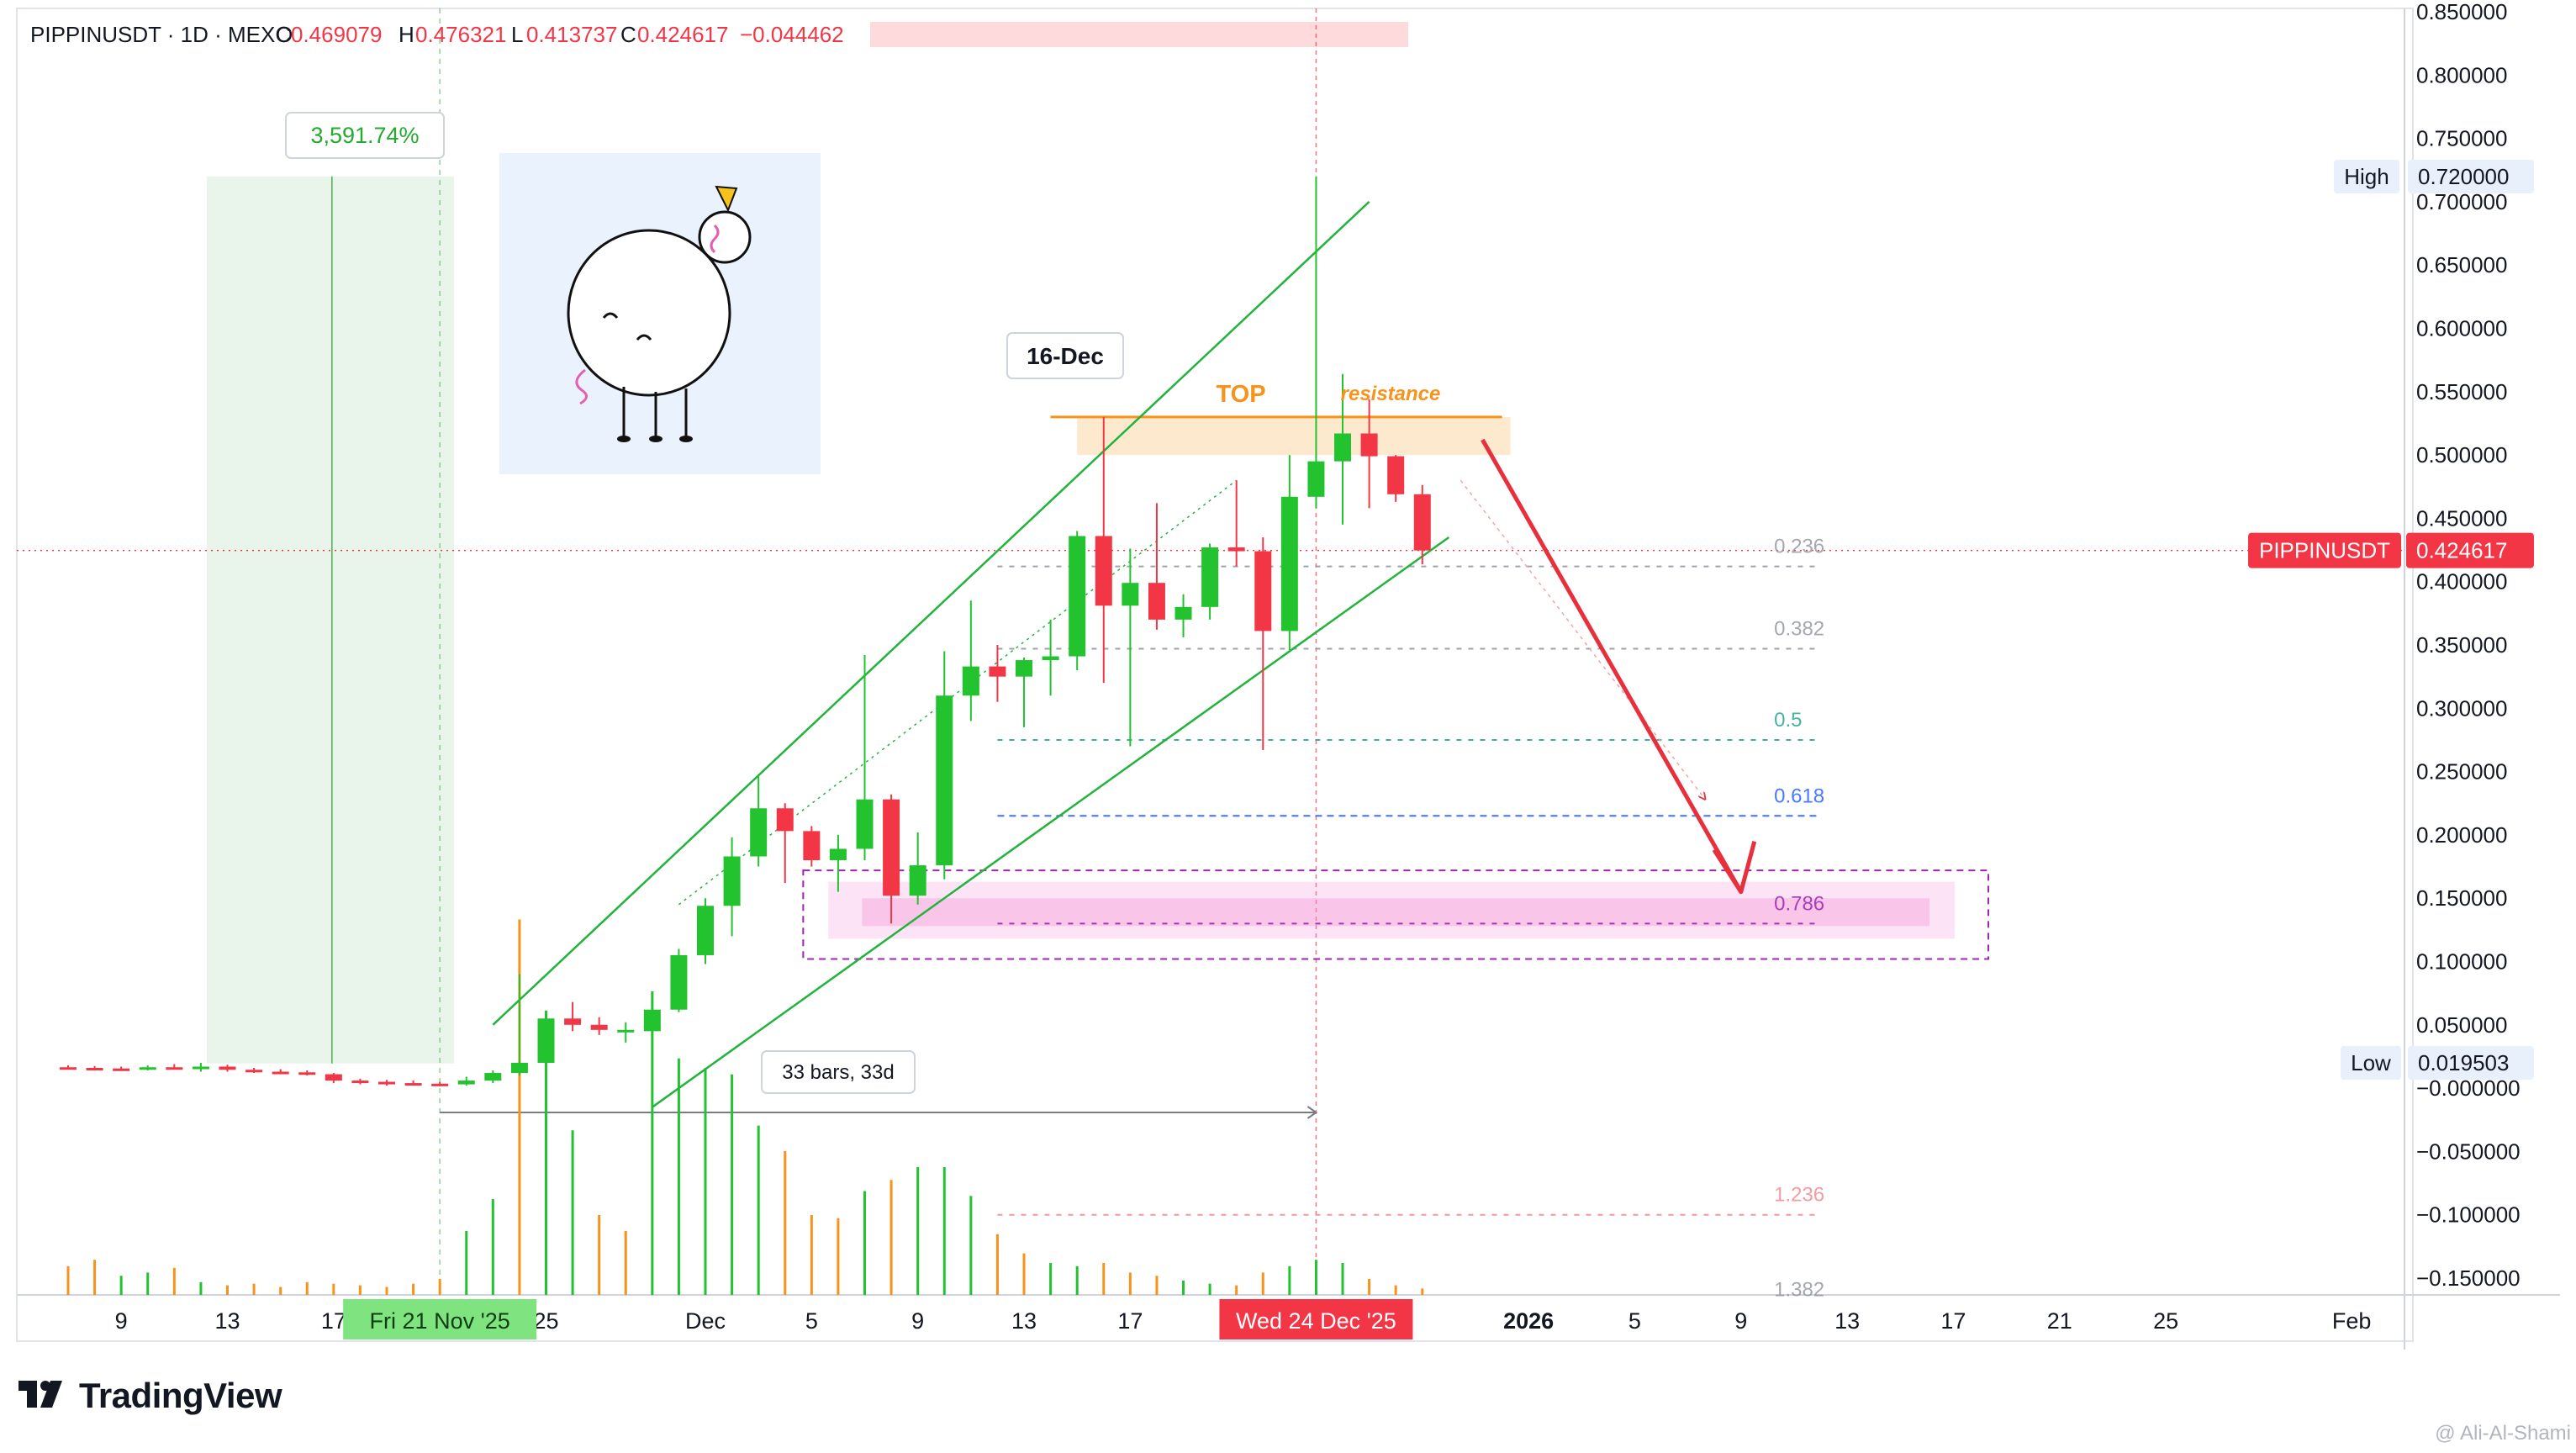 This screenshot has height=1453, width=2576. I want to click on price-tick-0.500000: 0.500000, so click(2462, 455).